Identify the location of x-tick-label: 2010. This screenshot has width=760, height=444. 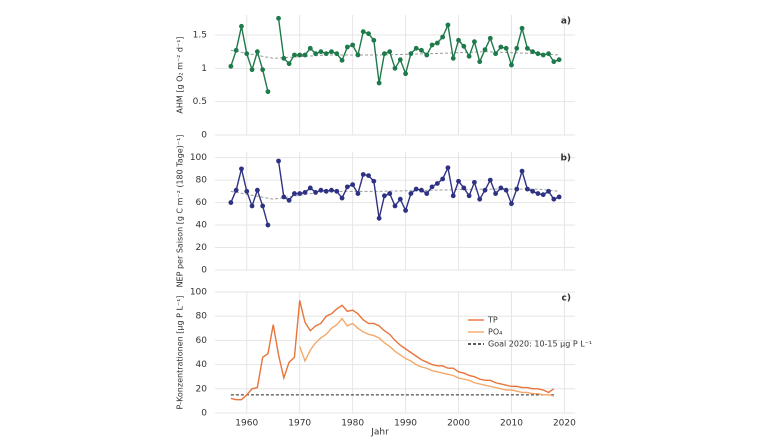
(511, 424).